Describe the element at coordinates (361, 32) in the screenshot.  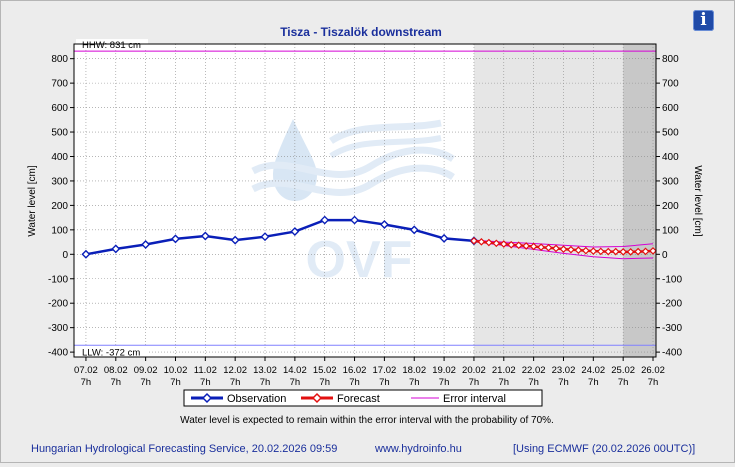
I see `chart-title: Tisza - Tiszalök downstream` at that location.